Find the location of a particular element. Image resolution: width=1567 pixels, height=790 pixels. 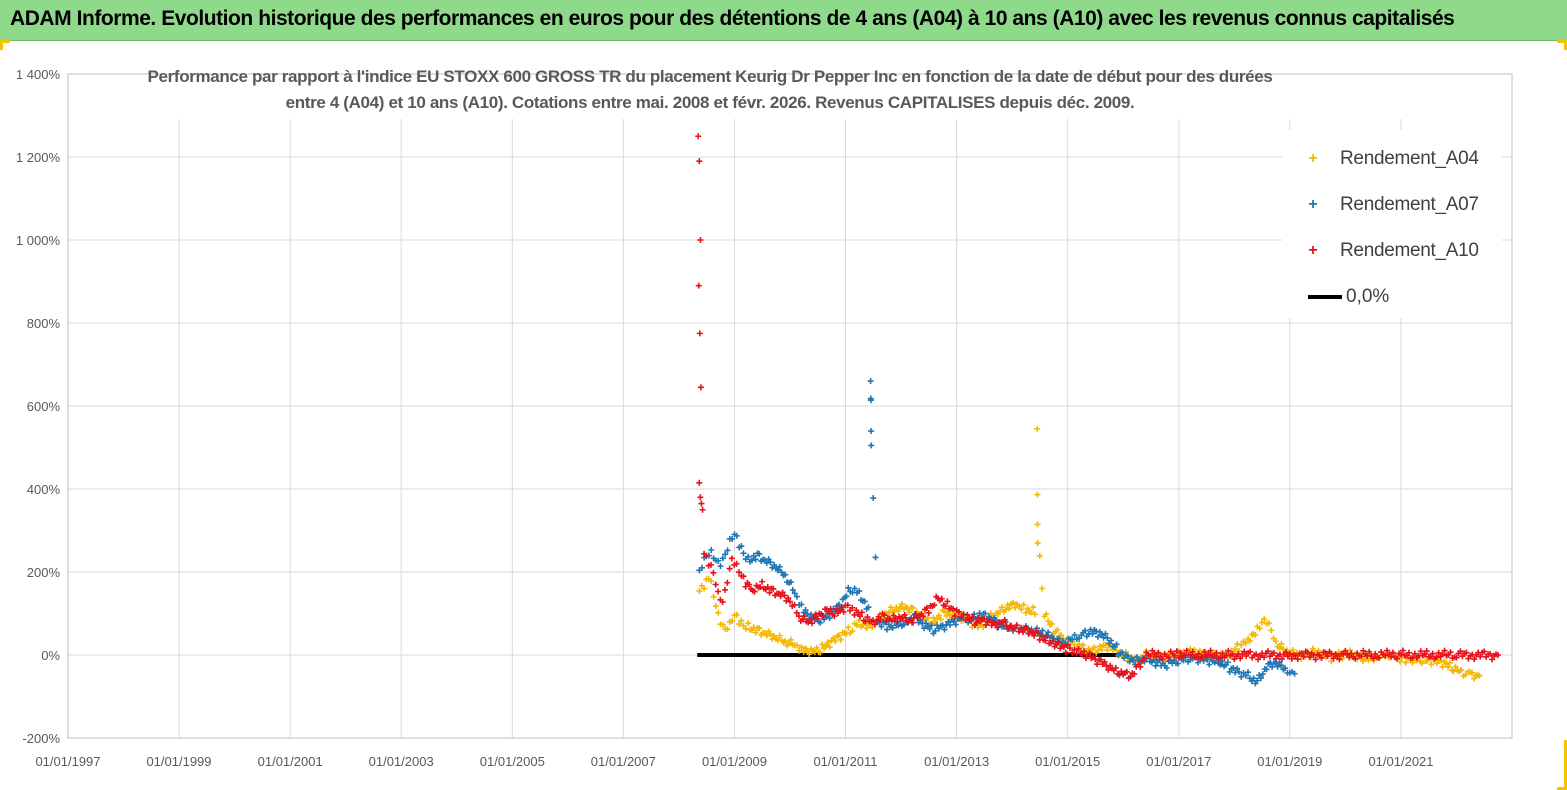

legend-marker-a04: + is located at coordinates (1313, 158).